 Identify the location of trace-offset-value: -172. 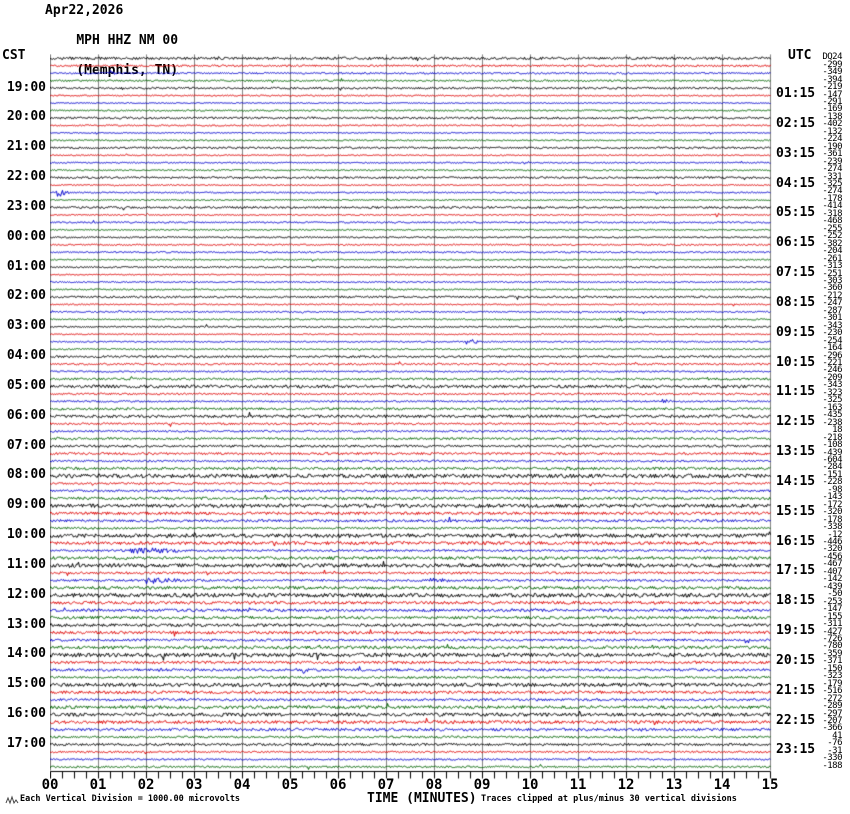
(832, 504).